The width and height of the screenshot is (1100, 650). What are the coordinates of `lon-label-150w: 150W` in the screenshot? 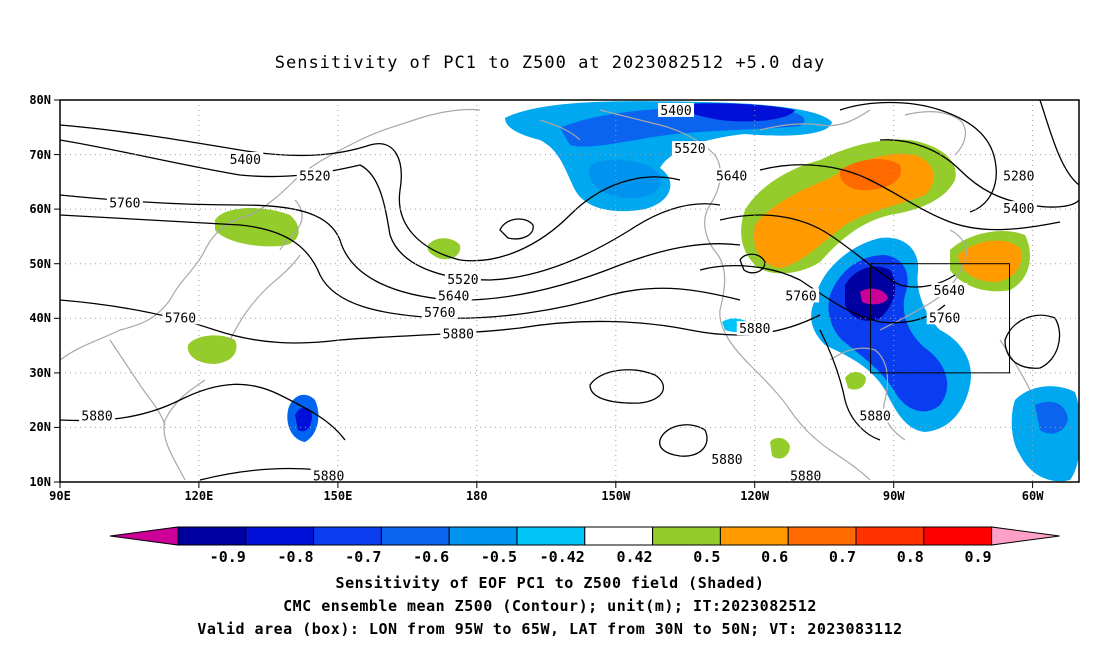 It's located at (616, 496).